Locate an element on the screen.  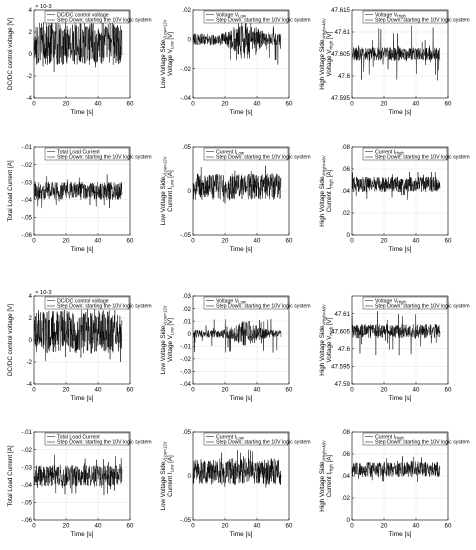
y-tick-label: -.05 is located at coordinates (185, 235).